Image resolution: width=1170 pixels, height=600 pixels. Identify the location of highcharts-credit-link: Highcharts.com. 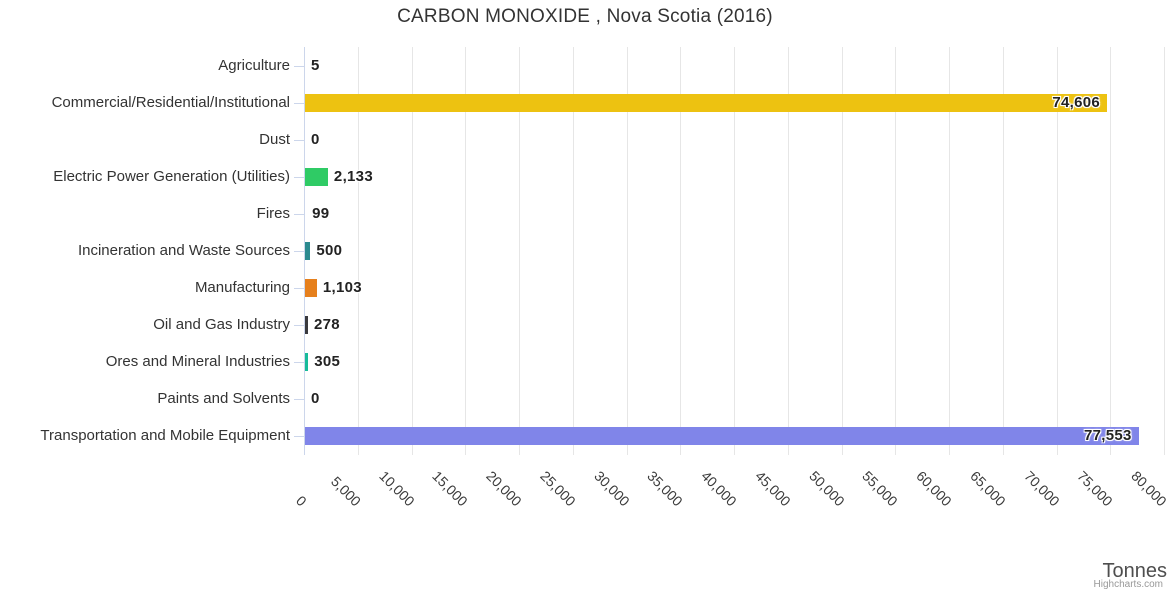
(1128, 584).